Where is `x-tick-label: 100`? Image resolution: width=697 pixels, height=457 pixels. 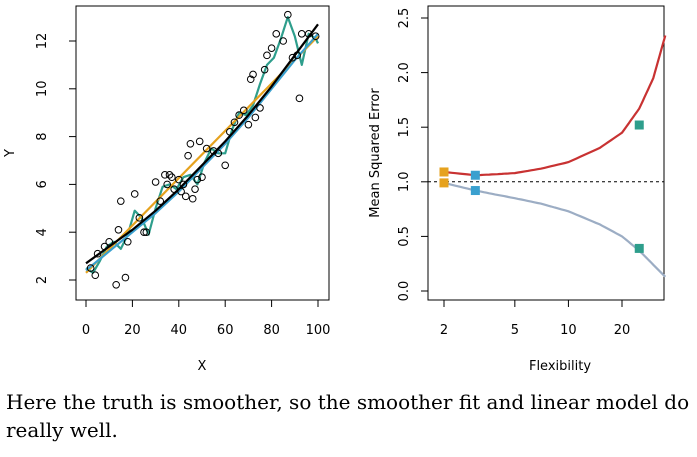
x-tick-label: 100 is located at coordinates (318, 330).